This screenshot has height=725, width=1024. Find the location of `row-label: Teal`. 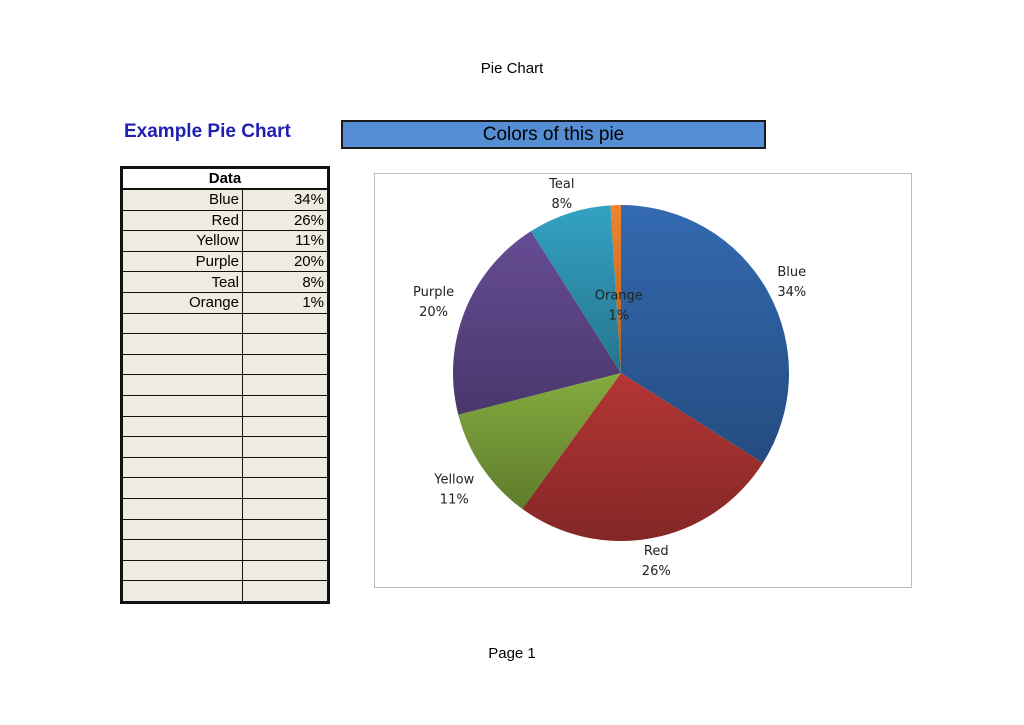

row-label: Teal is located at coordinates (182, 282).